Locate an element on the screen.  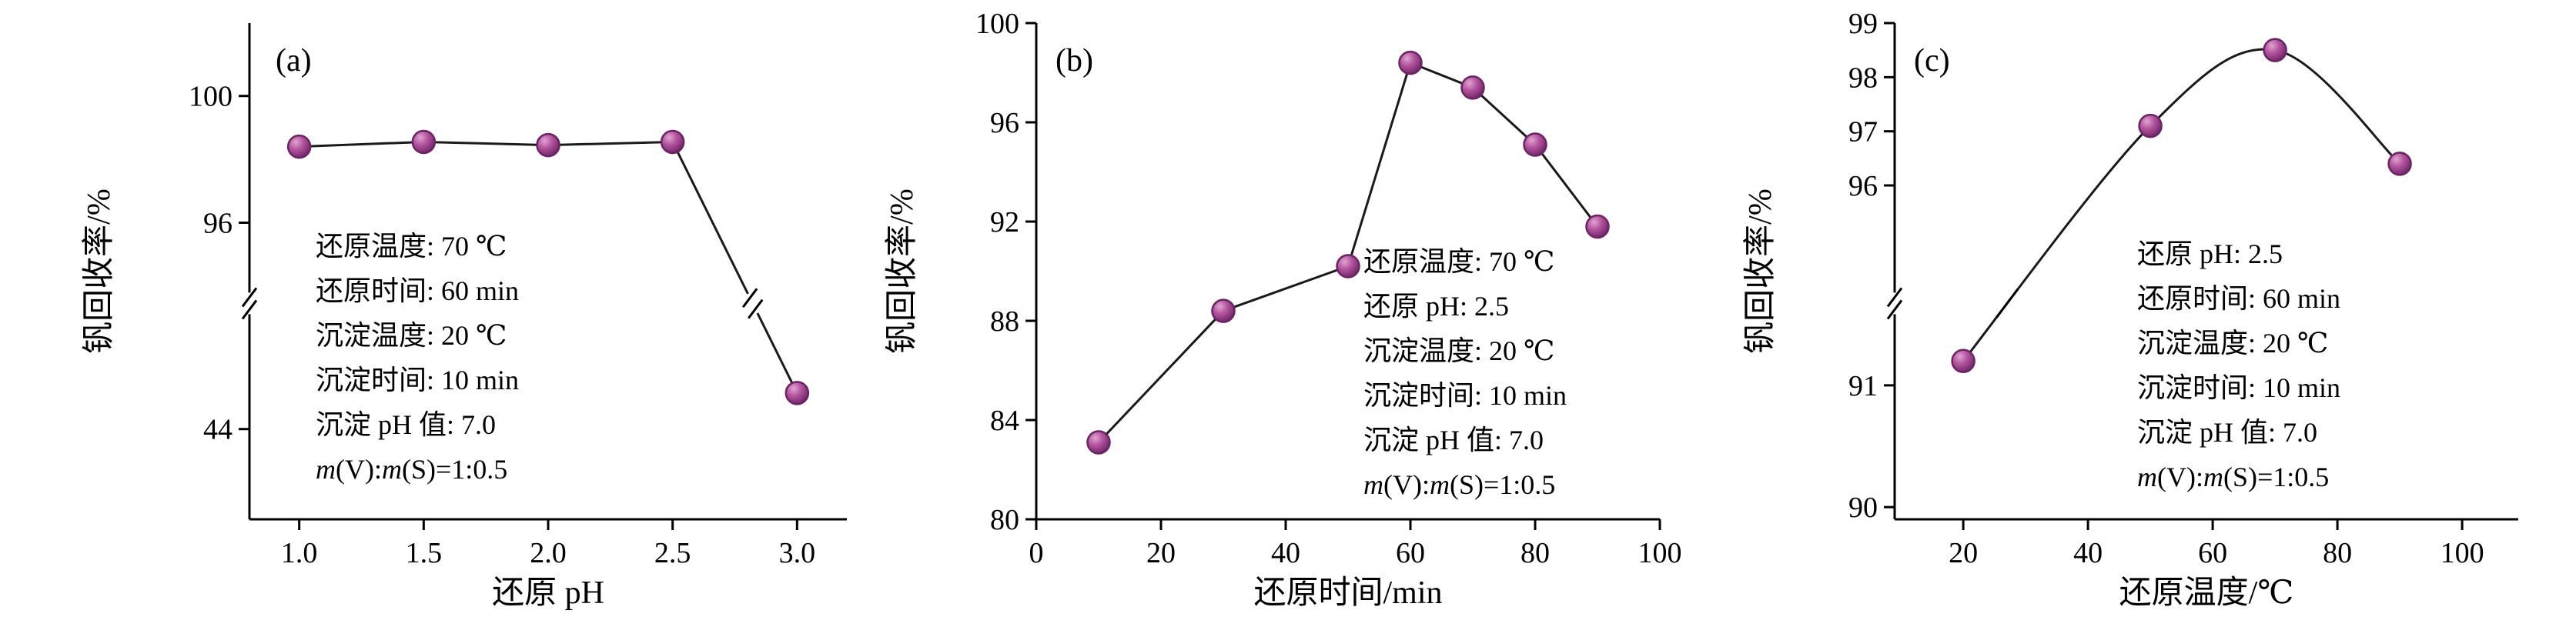
y-tick-label: 44 is located at coordinates (218, 430).